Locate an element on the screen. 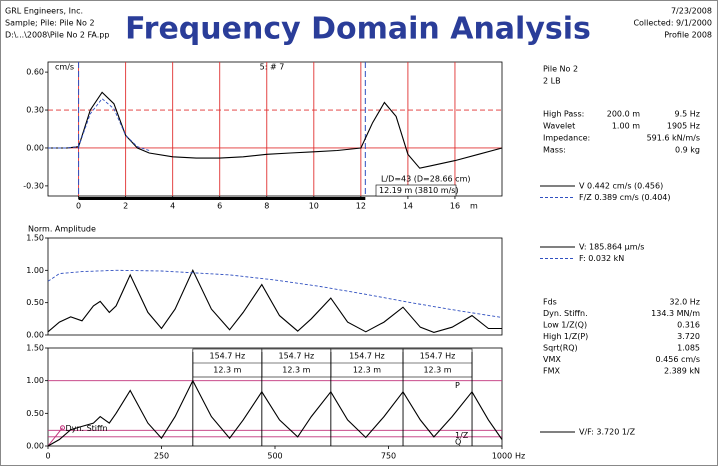 This screenshot has height=466, width=718. annotation-box is located at coordinates (416, 190).